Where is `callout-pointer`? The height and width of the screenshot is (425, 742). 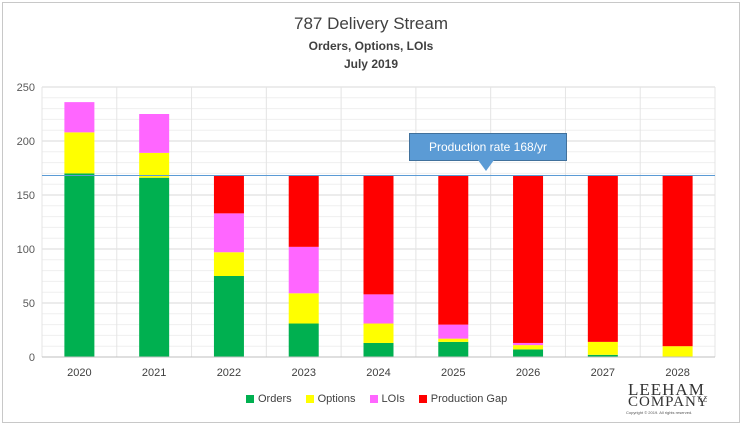
callout-pointer is located at coordinates (486, 165).